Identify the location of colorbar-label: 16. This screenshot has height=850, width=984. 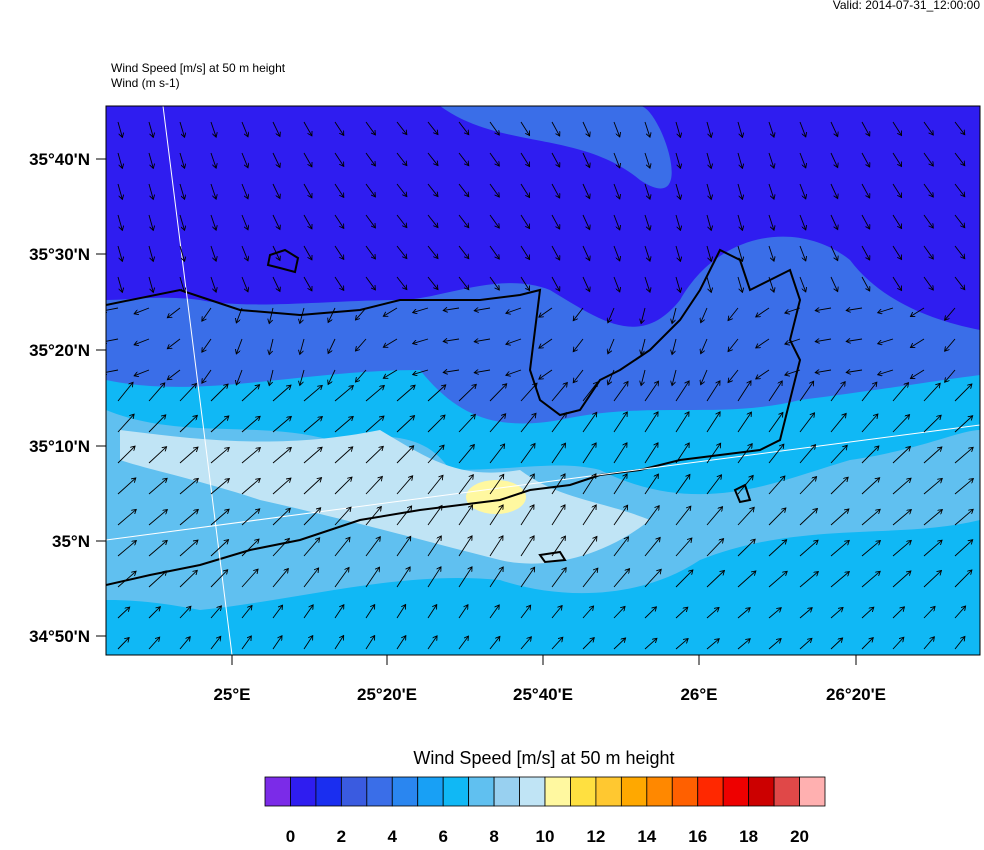
(697, 836).